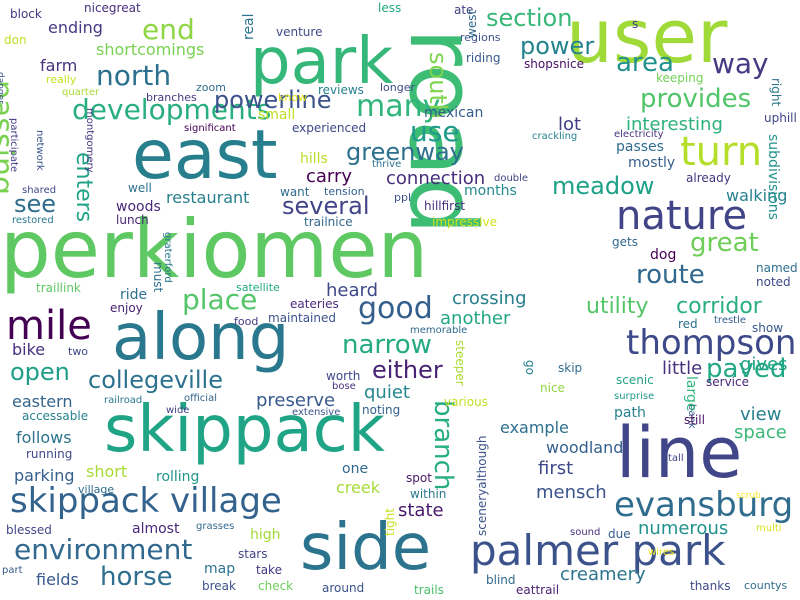  I want to click on word: great, so click(724, 243).